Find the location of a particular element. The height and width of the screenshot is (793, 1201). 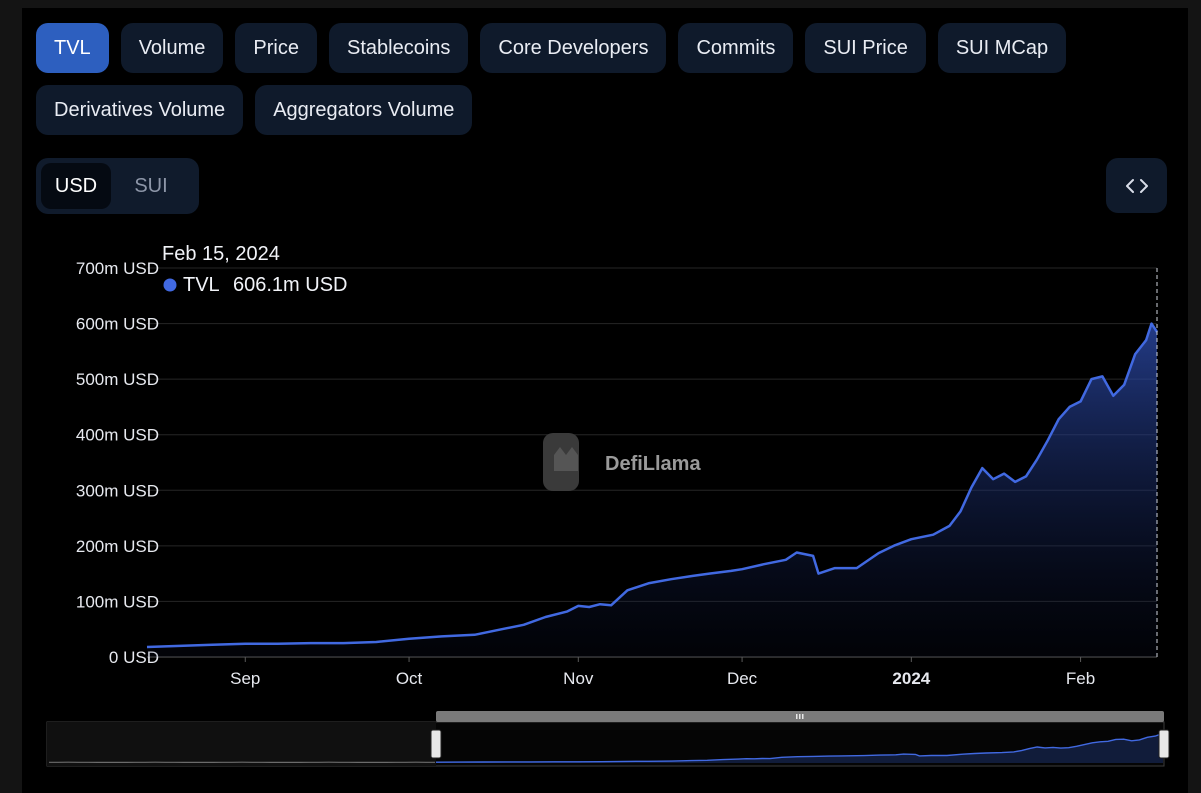

y-tick-label: 700m USD is located at coordinates (117, 268).